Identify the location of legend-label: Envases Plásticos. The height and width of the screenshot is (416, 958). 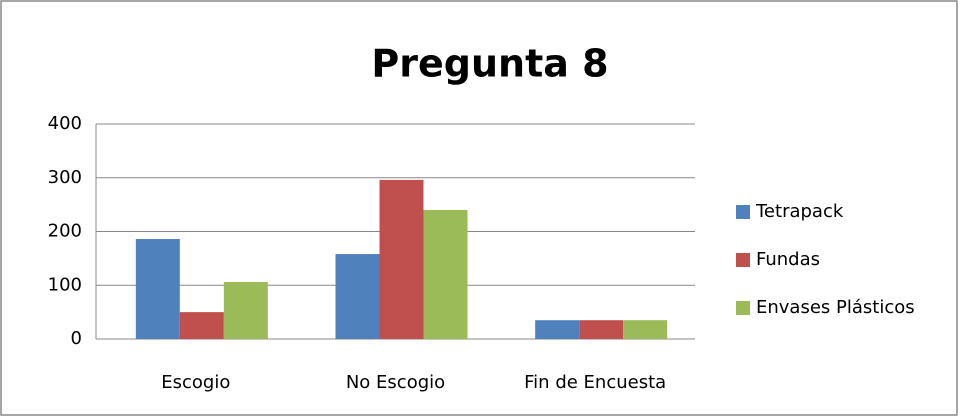
(835, 307).